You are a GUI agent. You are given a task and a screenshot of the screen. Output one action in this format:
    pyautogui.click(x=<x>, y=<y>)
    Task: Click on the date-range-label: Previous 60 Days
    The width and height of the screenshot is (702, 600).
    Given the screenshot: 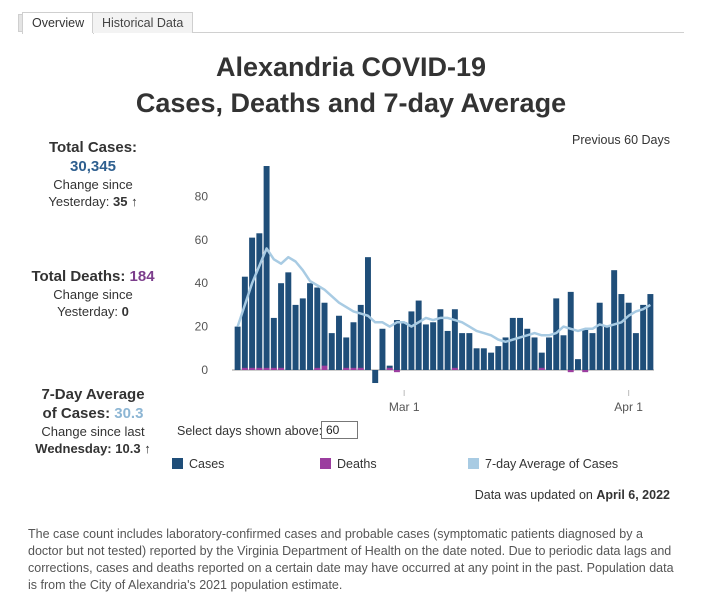 What is the action you would take?
    pyautogui.click(x=621, y=140)
    